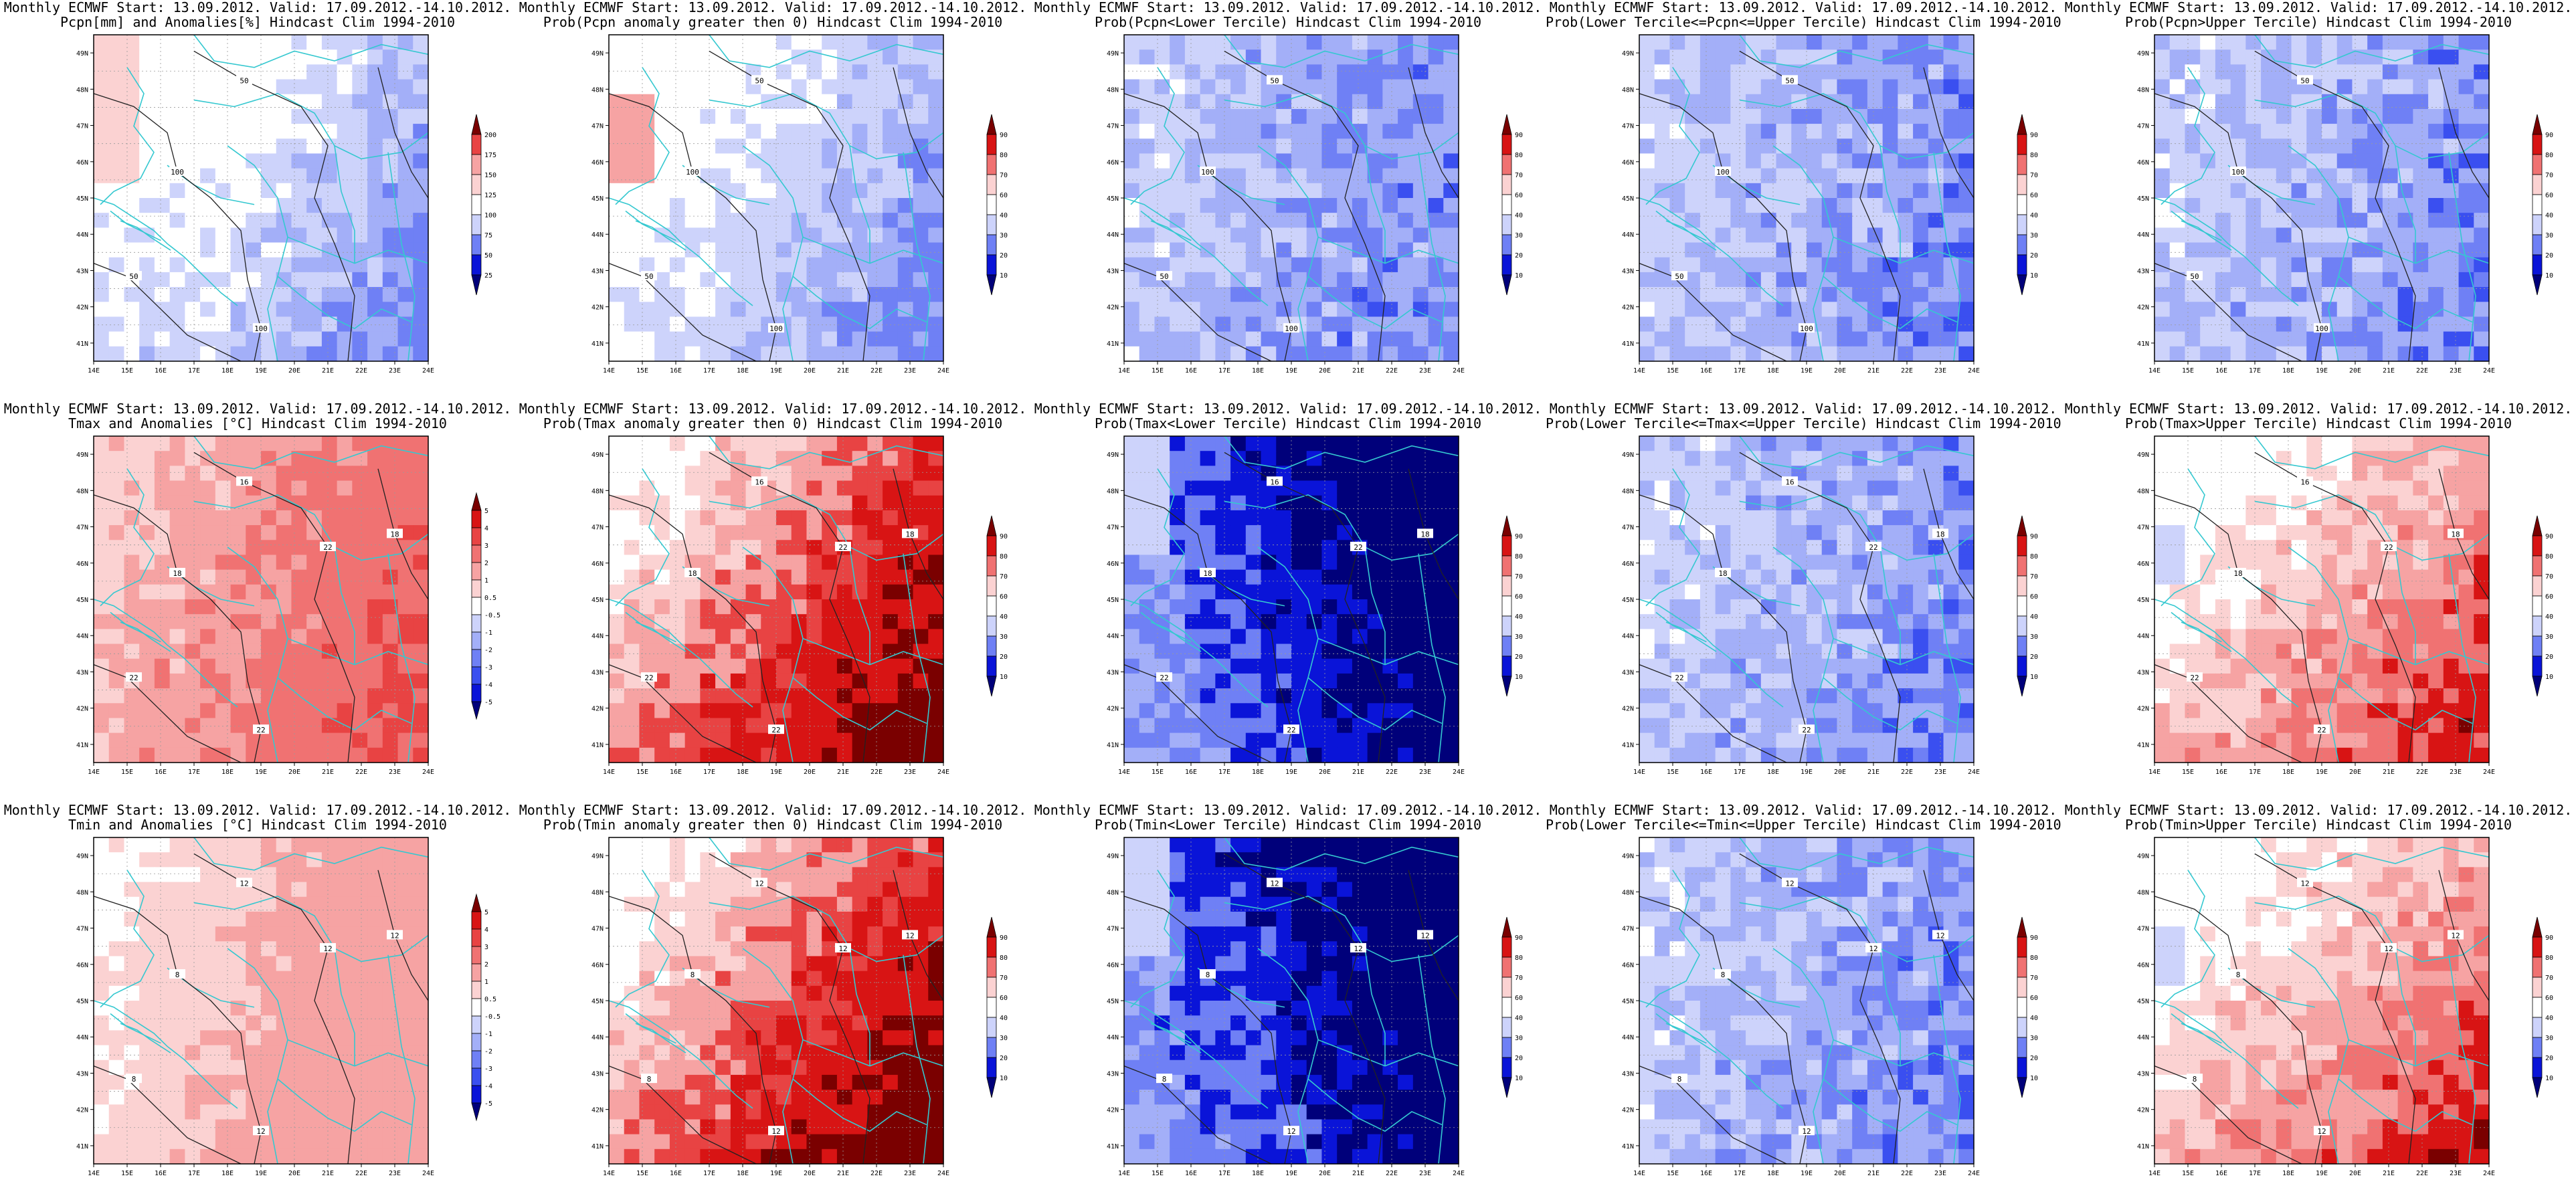 This screenshot has width=2576, height=1204. Describe the element at coordinates (692, 974) in the screenshot. I see `contour-label: 8` at that location.